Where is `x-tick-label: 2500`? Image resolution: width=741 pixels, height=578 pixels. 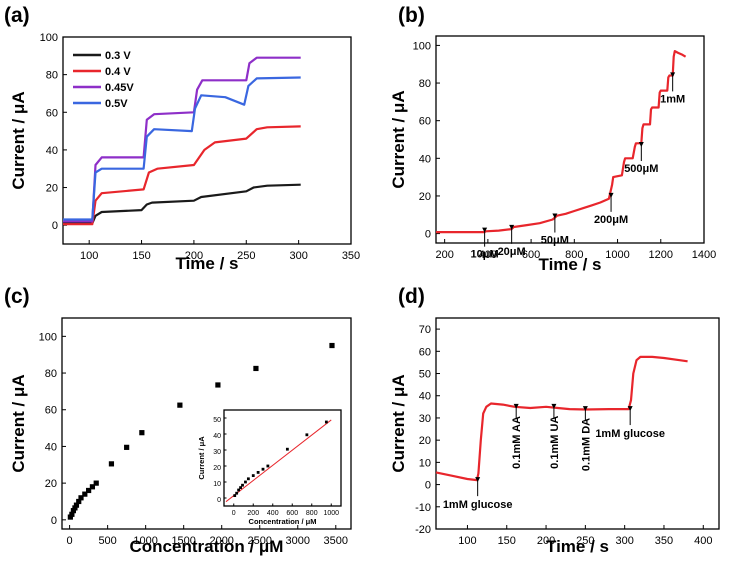
x-tick-label: 2500 is located at coordinates (259, 541).